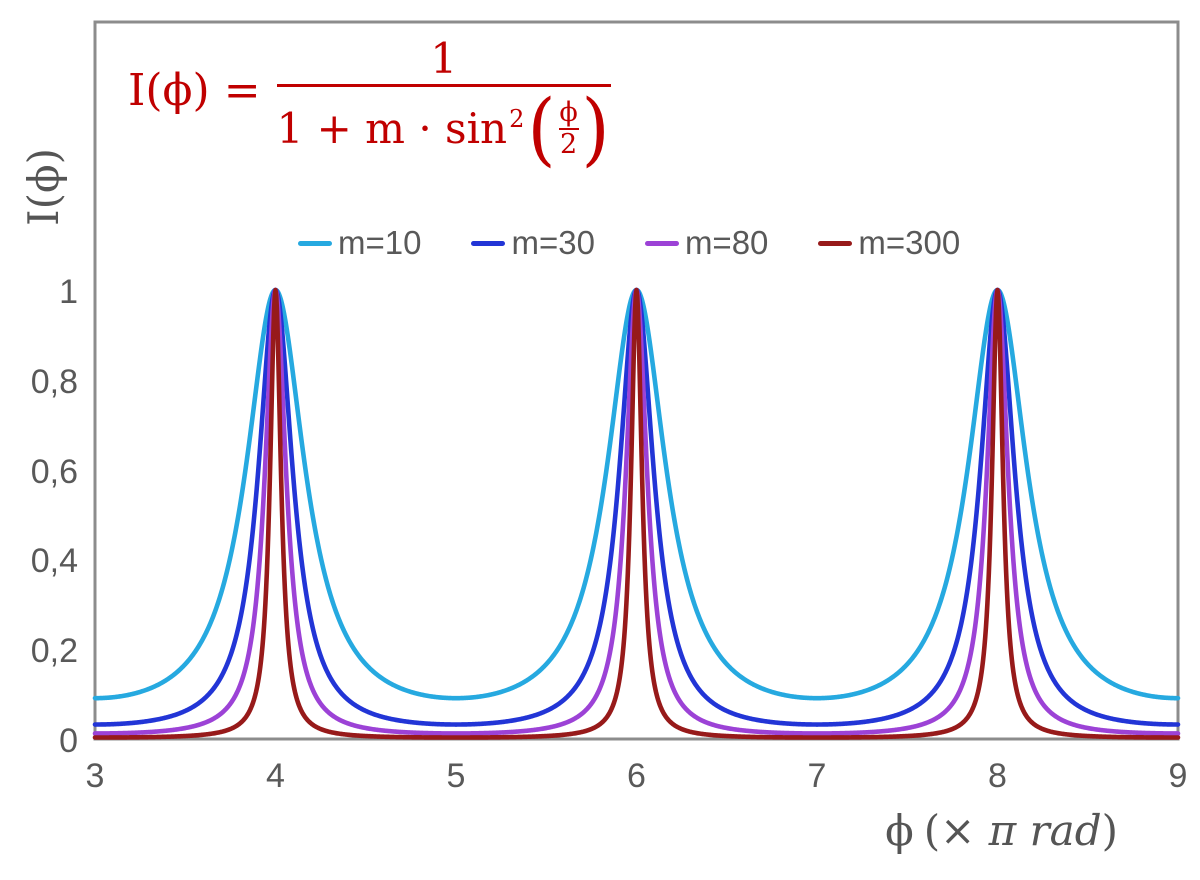 The width and height of the screenshot is (1200, 880). I want to click on legend: m=10 m=30 m=80 m=300, so click(629, 243).